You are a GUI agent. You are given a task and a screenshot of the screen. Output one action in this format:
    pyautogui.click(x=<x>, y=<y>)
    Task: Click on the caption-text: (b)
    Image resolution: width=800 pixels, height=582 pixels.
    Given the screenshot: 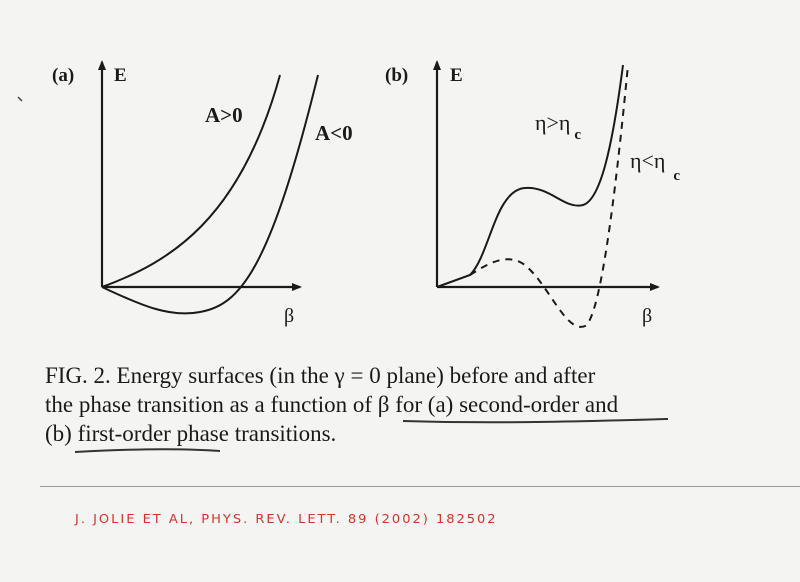 What is the action you would take?
    pyautogui.click(x=61, y=433)
    